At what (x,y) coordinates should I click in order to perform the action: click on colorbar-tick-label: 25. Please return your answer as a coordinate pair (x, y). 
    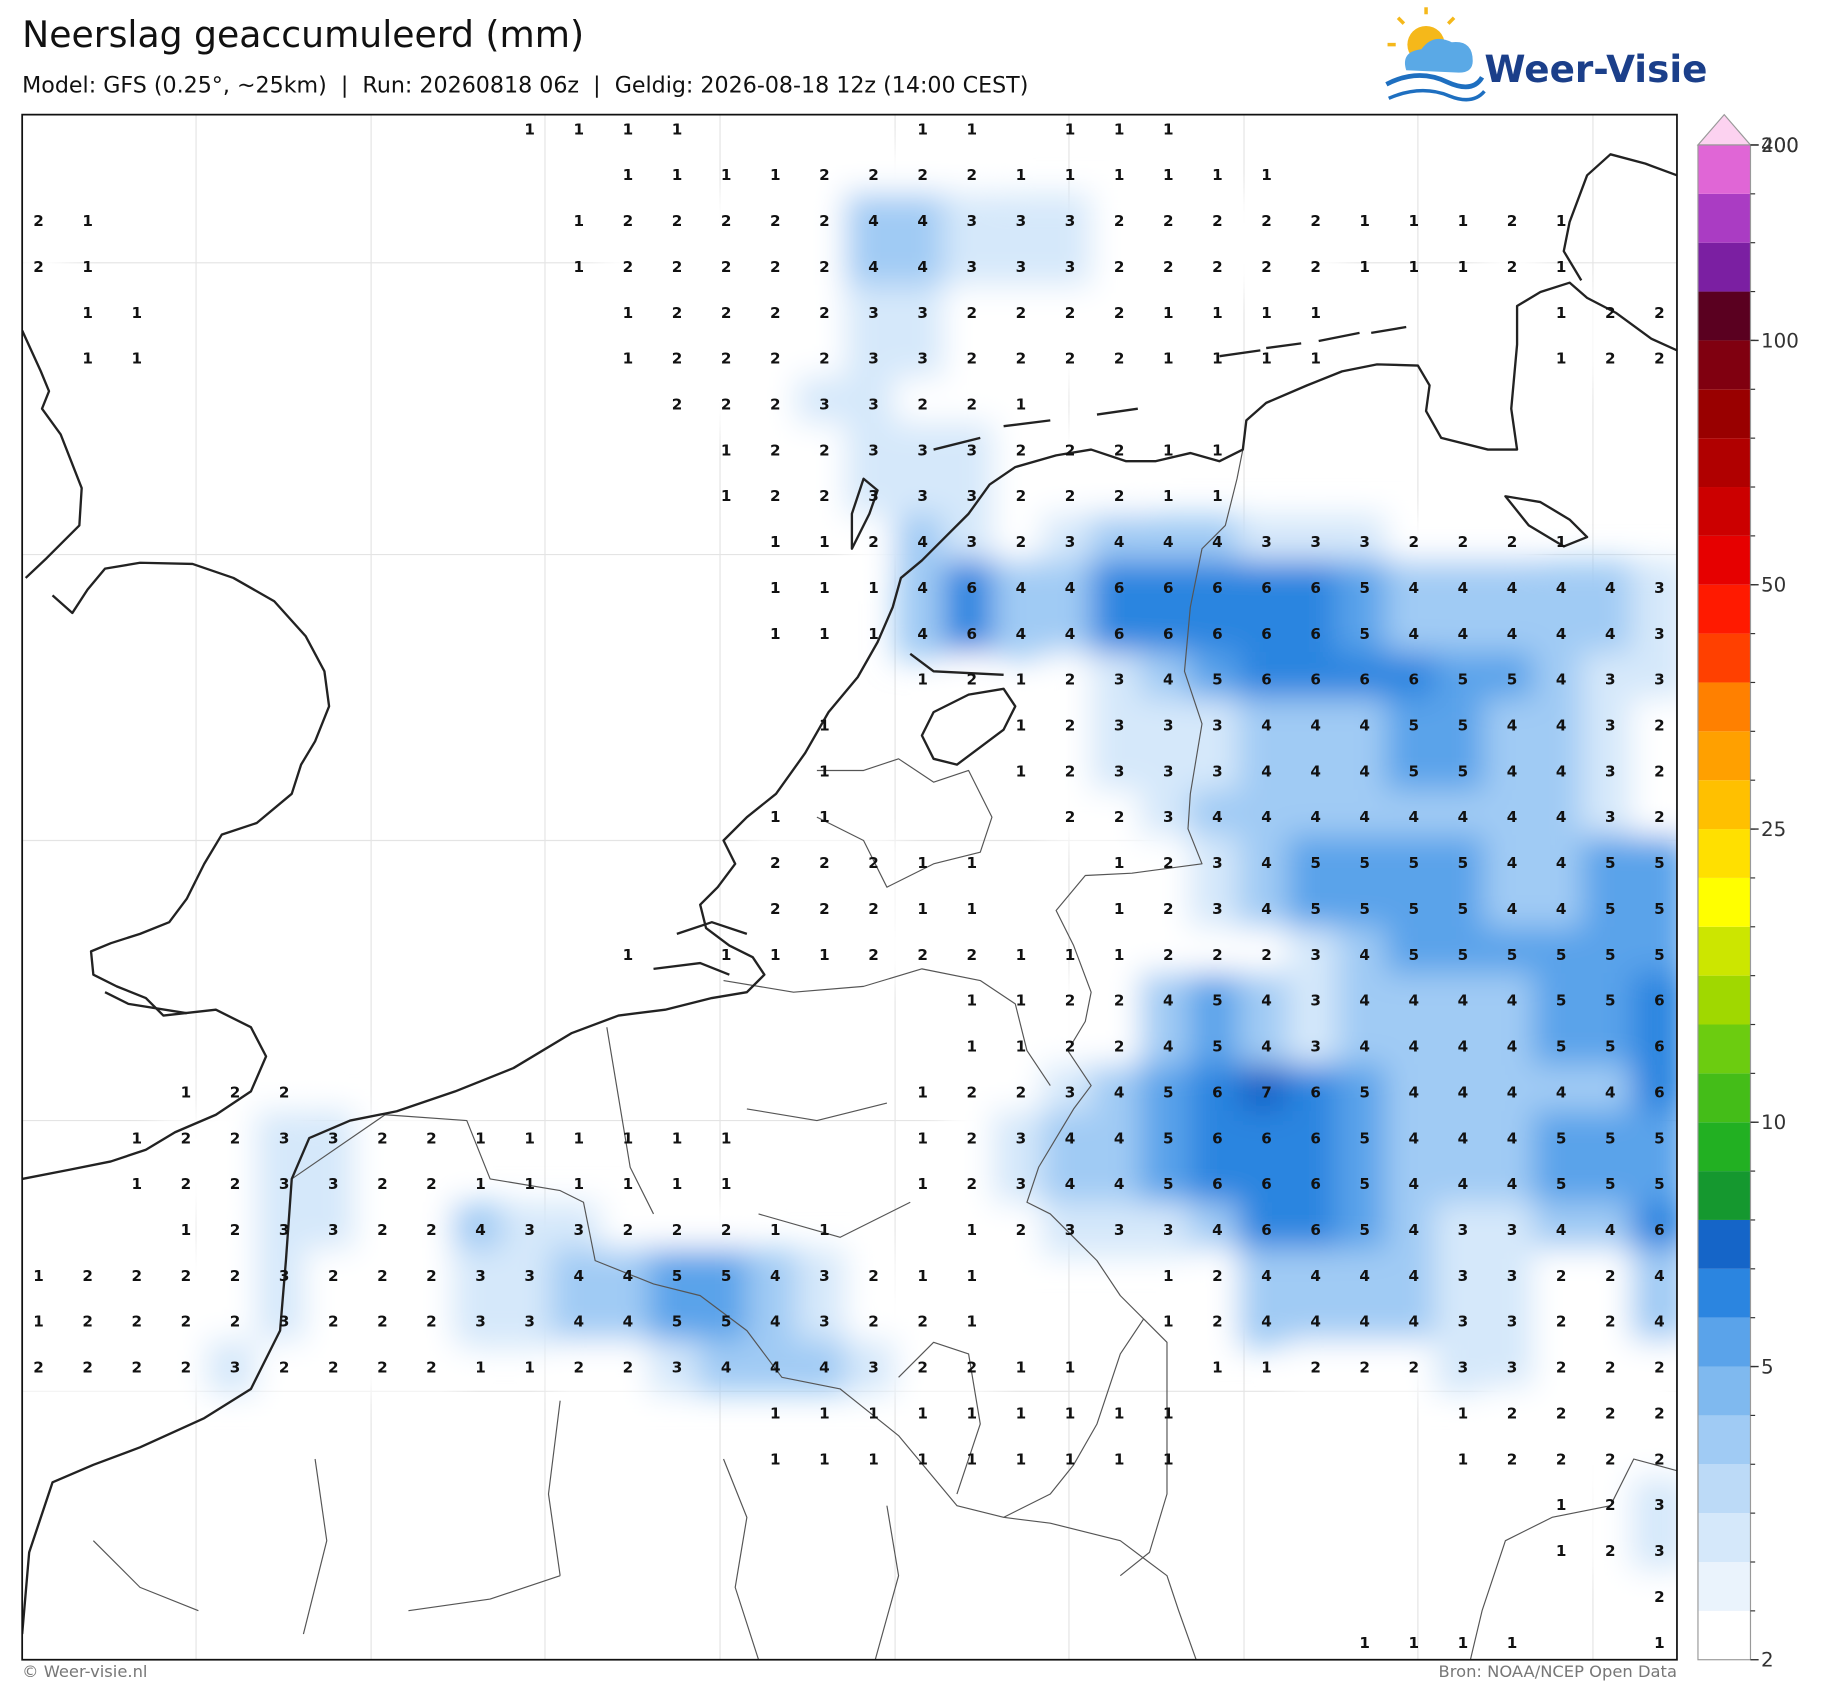
    Looking at the image, I should click on (1773, 829).